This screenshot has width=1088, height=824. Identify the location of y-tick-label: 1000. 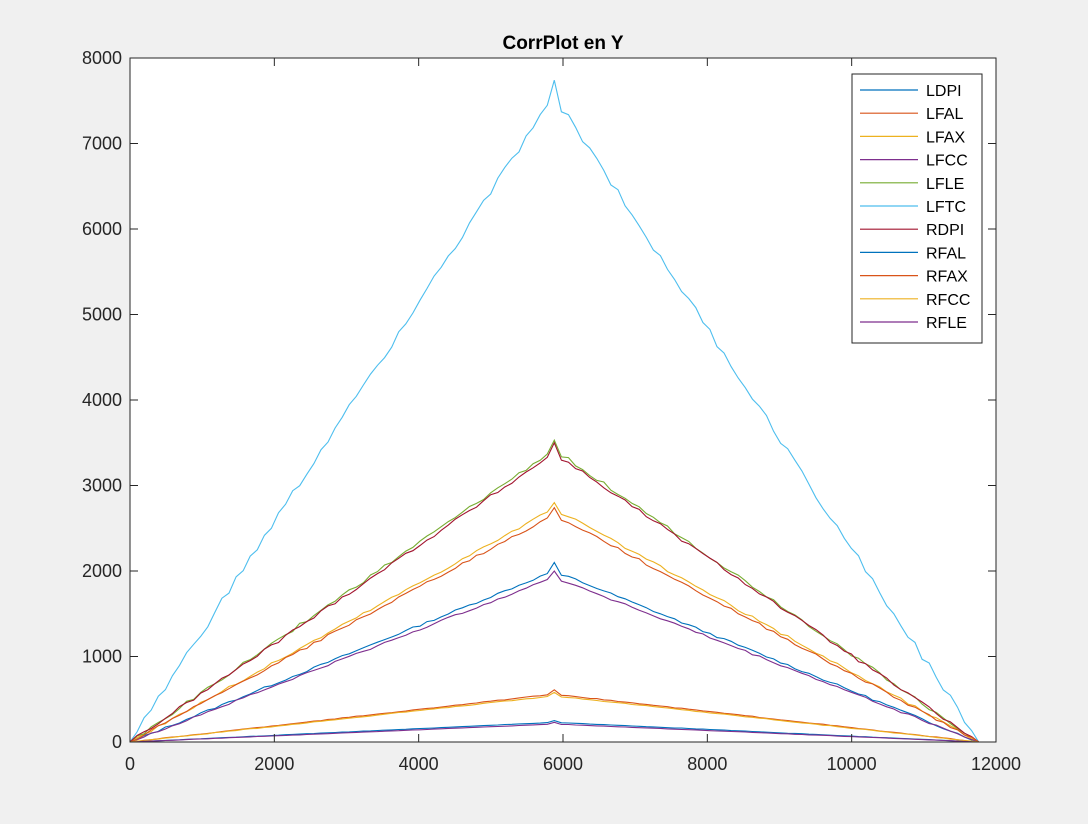
(102, 657).